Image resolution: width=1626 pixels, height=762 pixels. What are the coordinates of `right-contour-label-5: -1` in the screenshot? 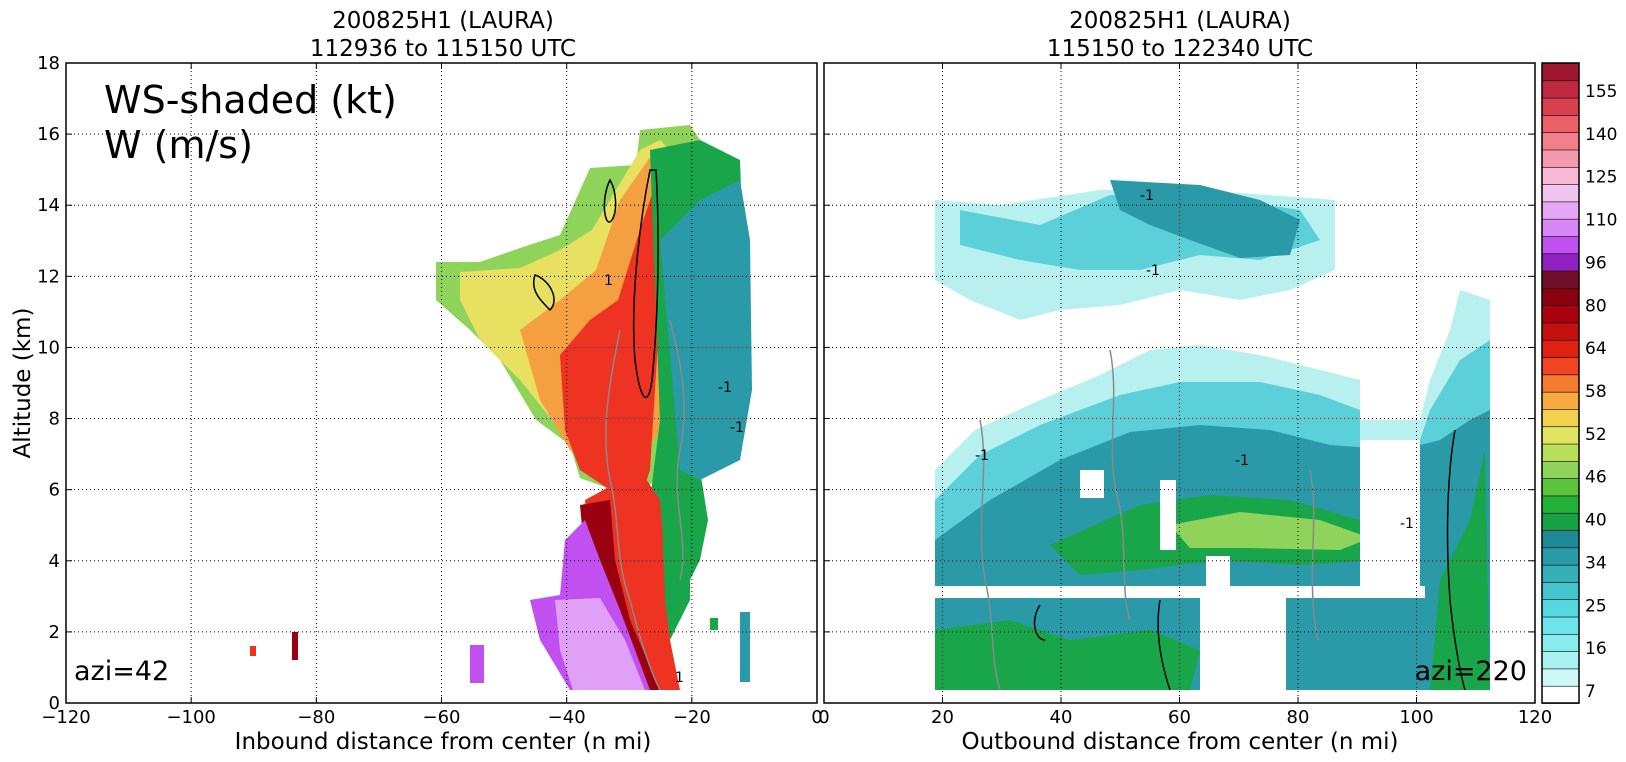 It's located at (1407, 524).